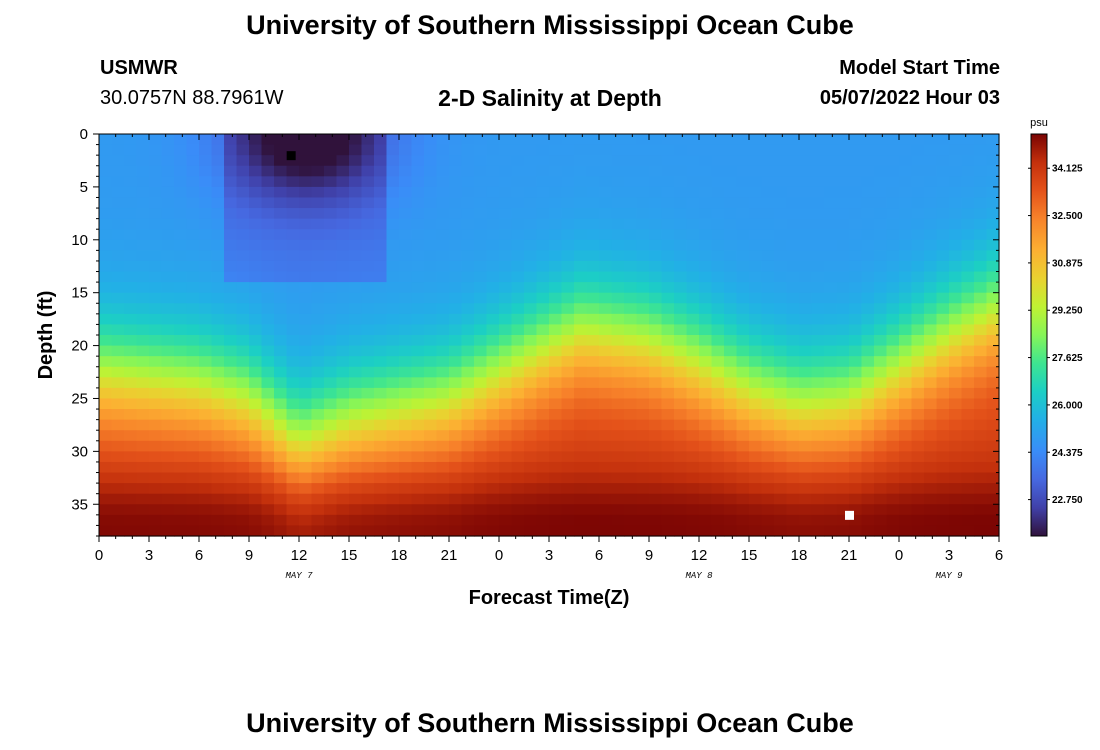 The image size is (1100, 750). Describe the element at coordinates (249, 555) in the screenshot. I see `x-tick-label: 9` at that location.